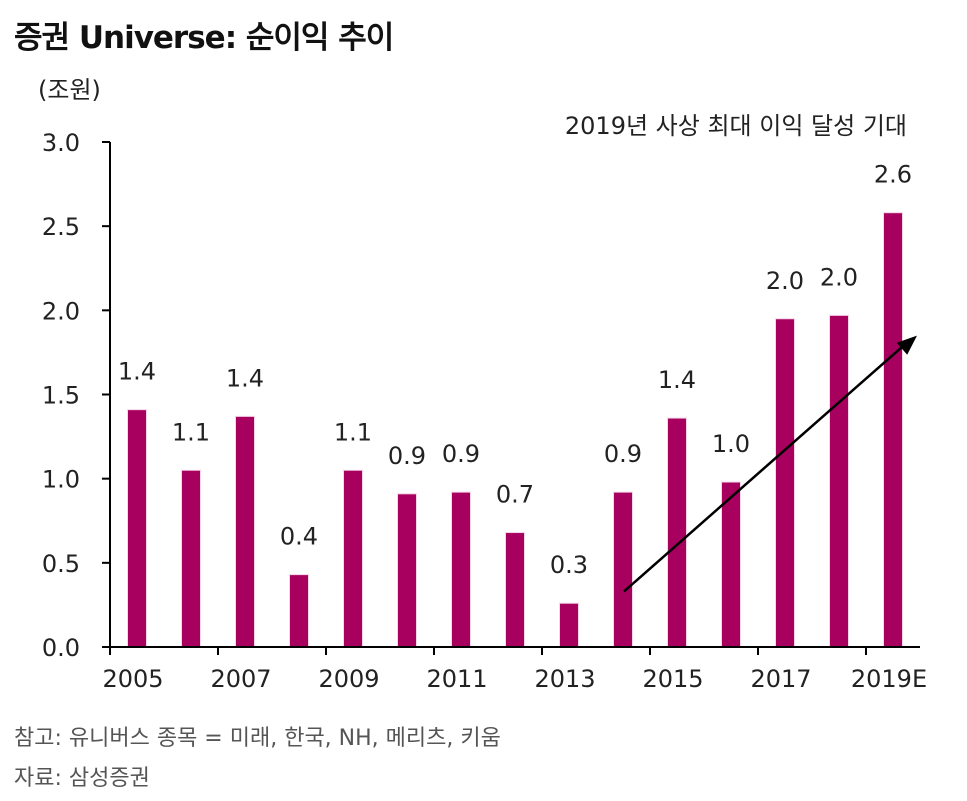  I want to click on value-label-2012: 0.7, so click(515, 495).